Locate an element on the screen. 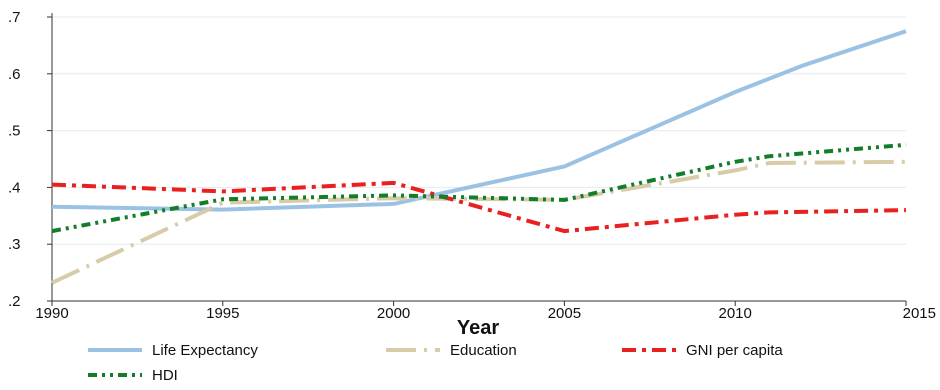 This screenshot has height=390, width=940. y-tick-label: .3 is located at coordinates (14, 244).